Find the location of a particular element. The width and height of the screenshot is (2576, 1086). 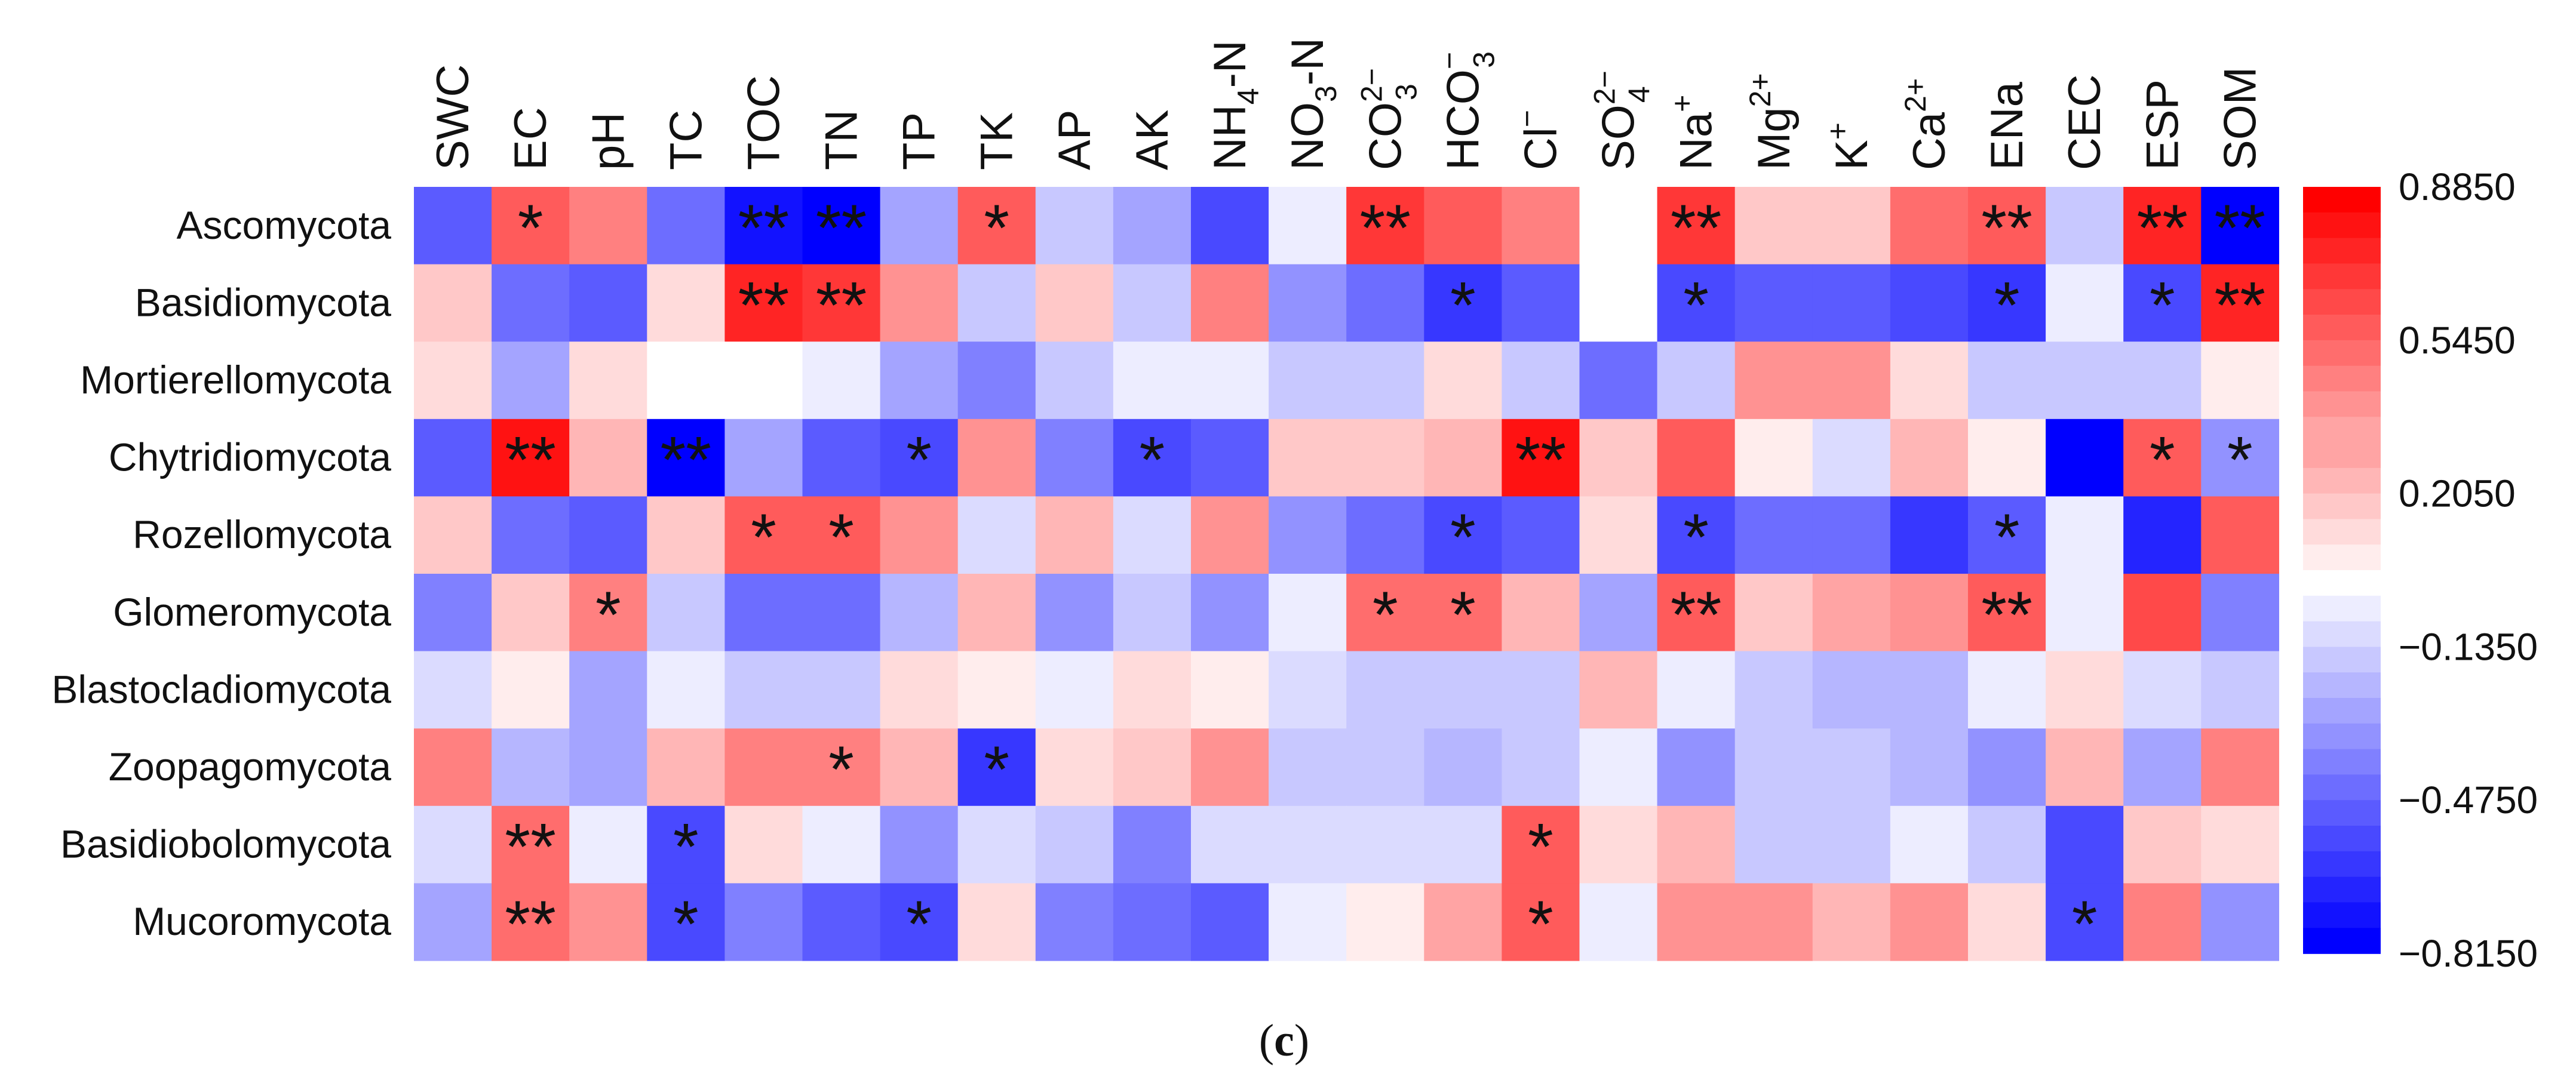

significance-marker-6-21: ** is located at coordinates (2006, 614).